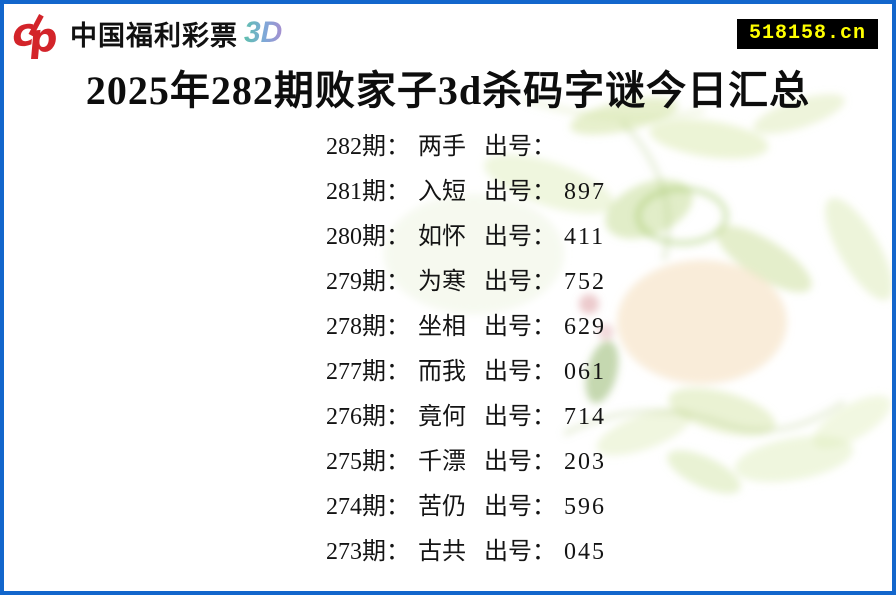  I want to click on draw-number: 203, so click(585, 462).